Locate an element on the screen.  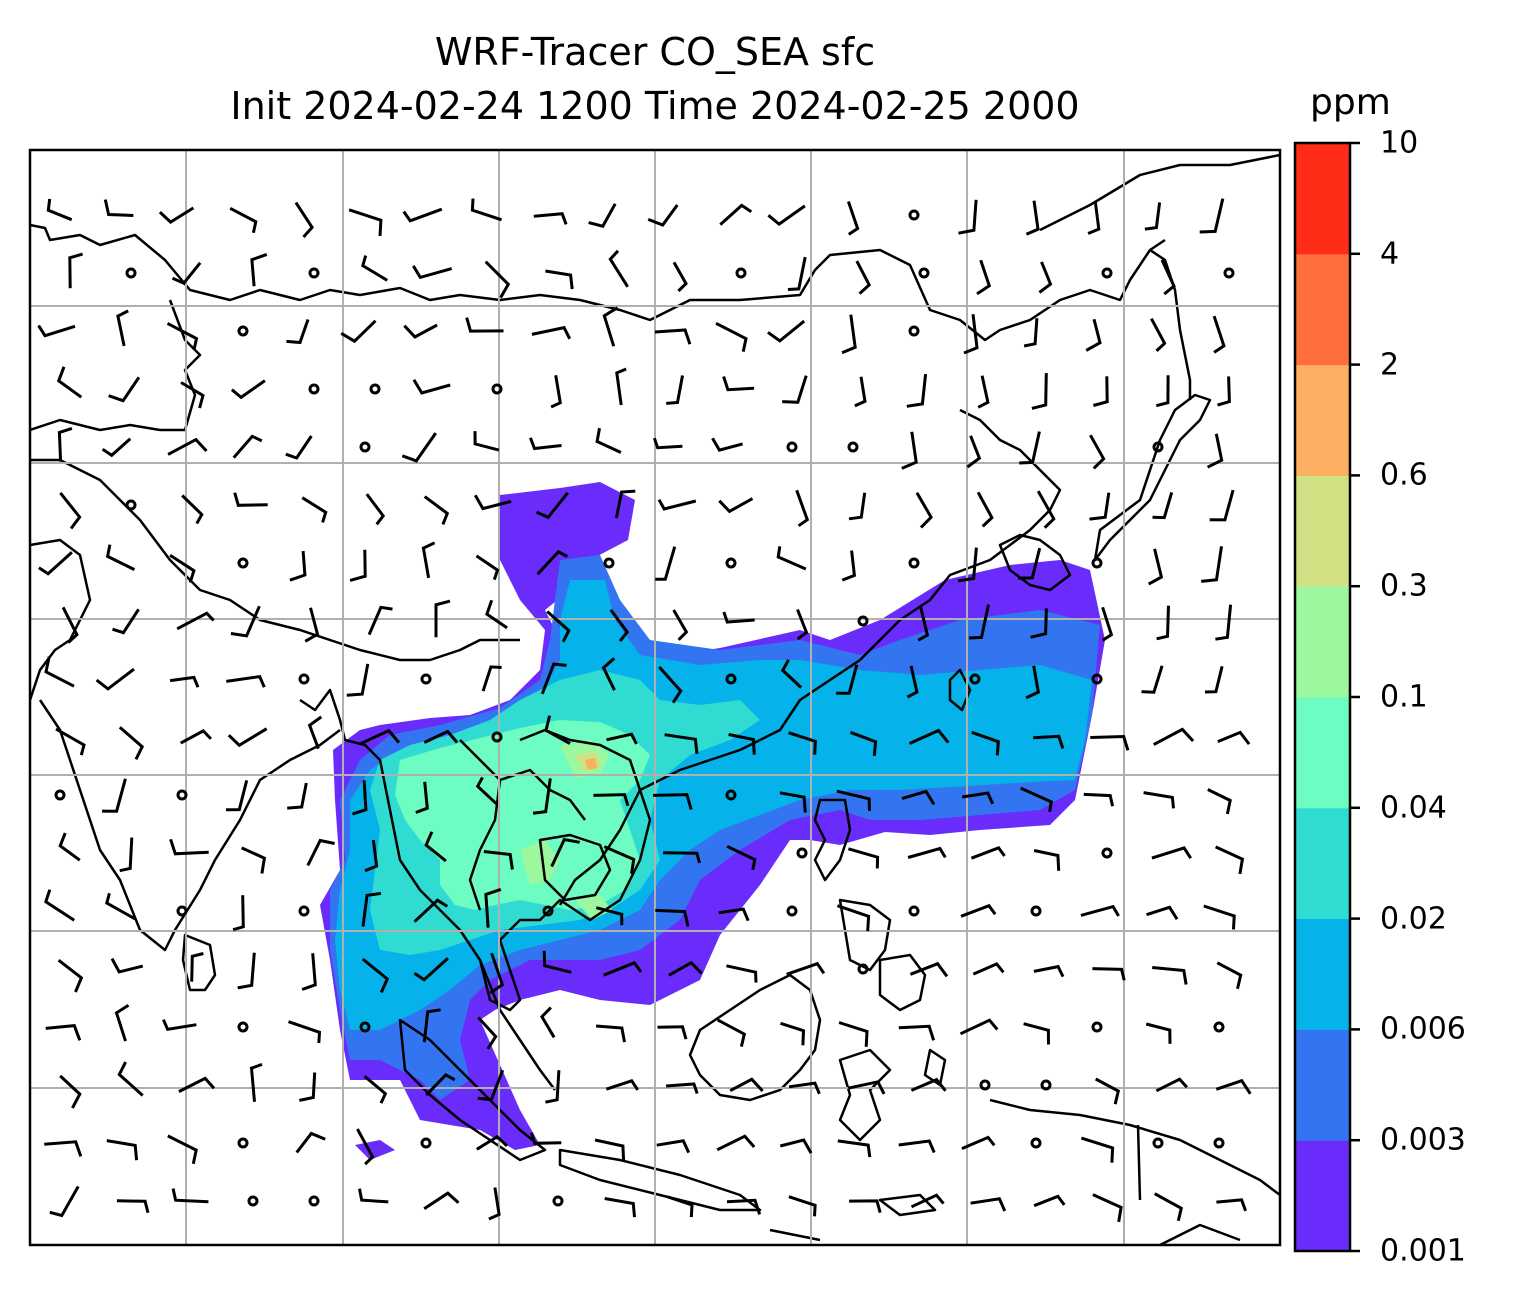
coast-sakhalin is located at coordinates (1170, 324).